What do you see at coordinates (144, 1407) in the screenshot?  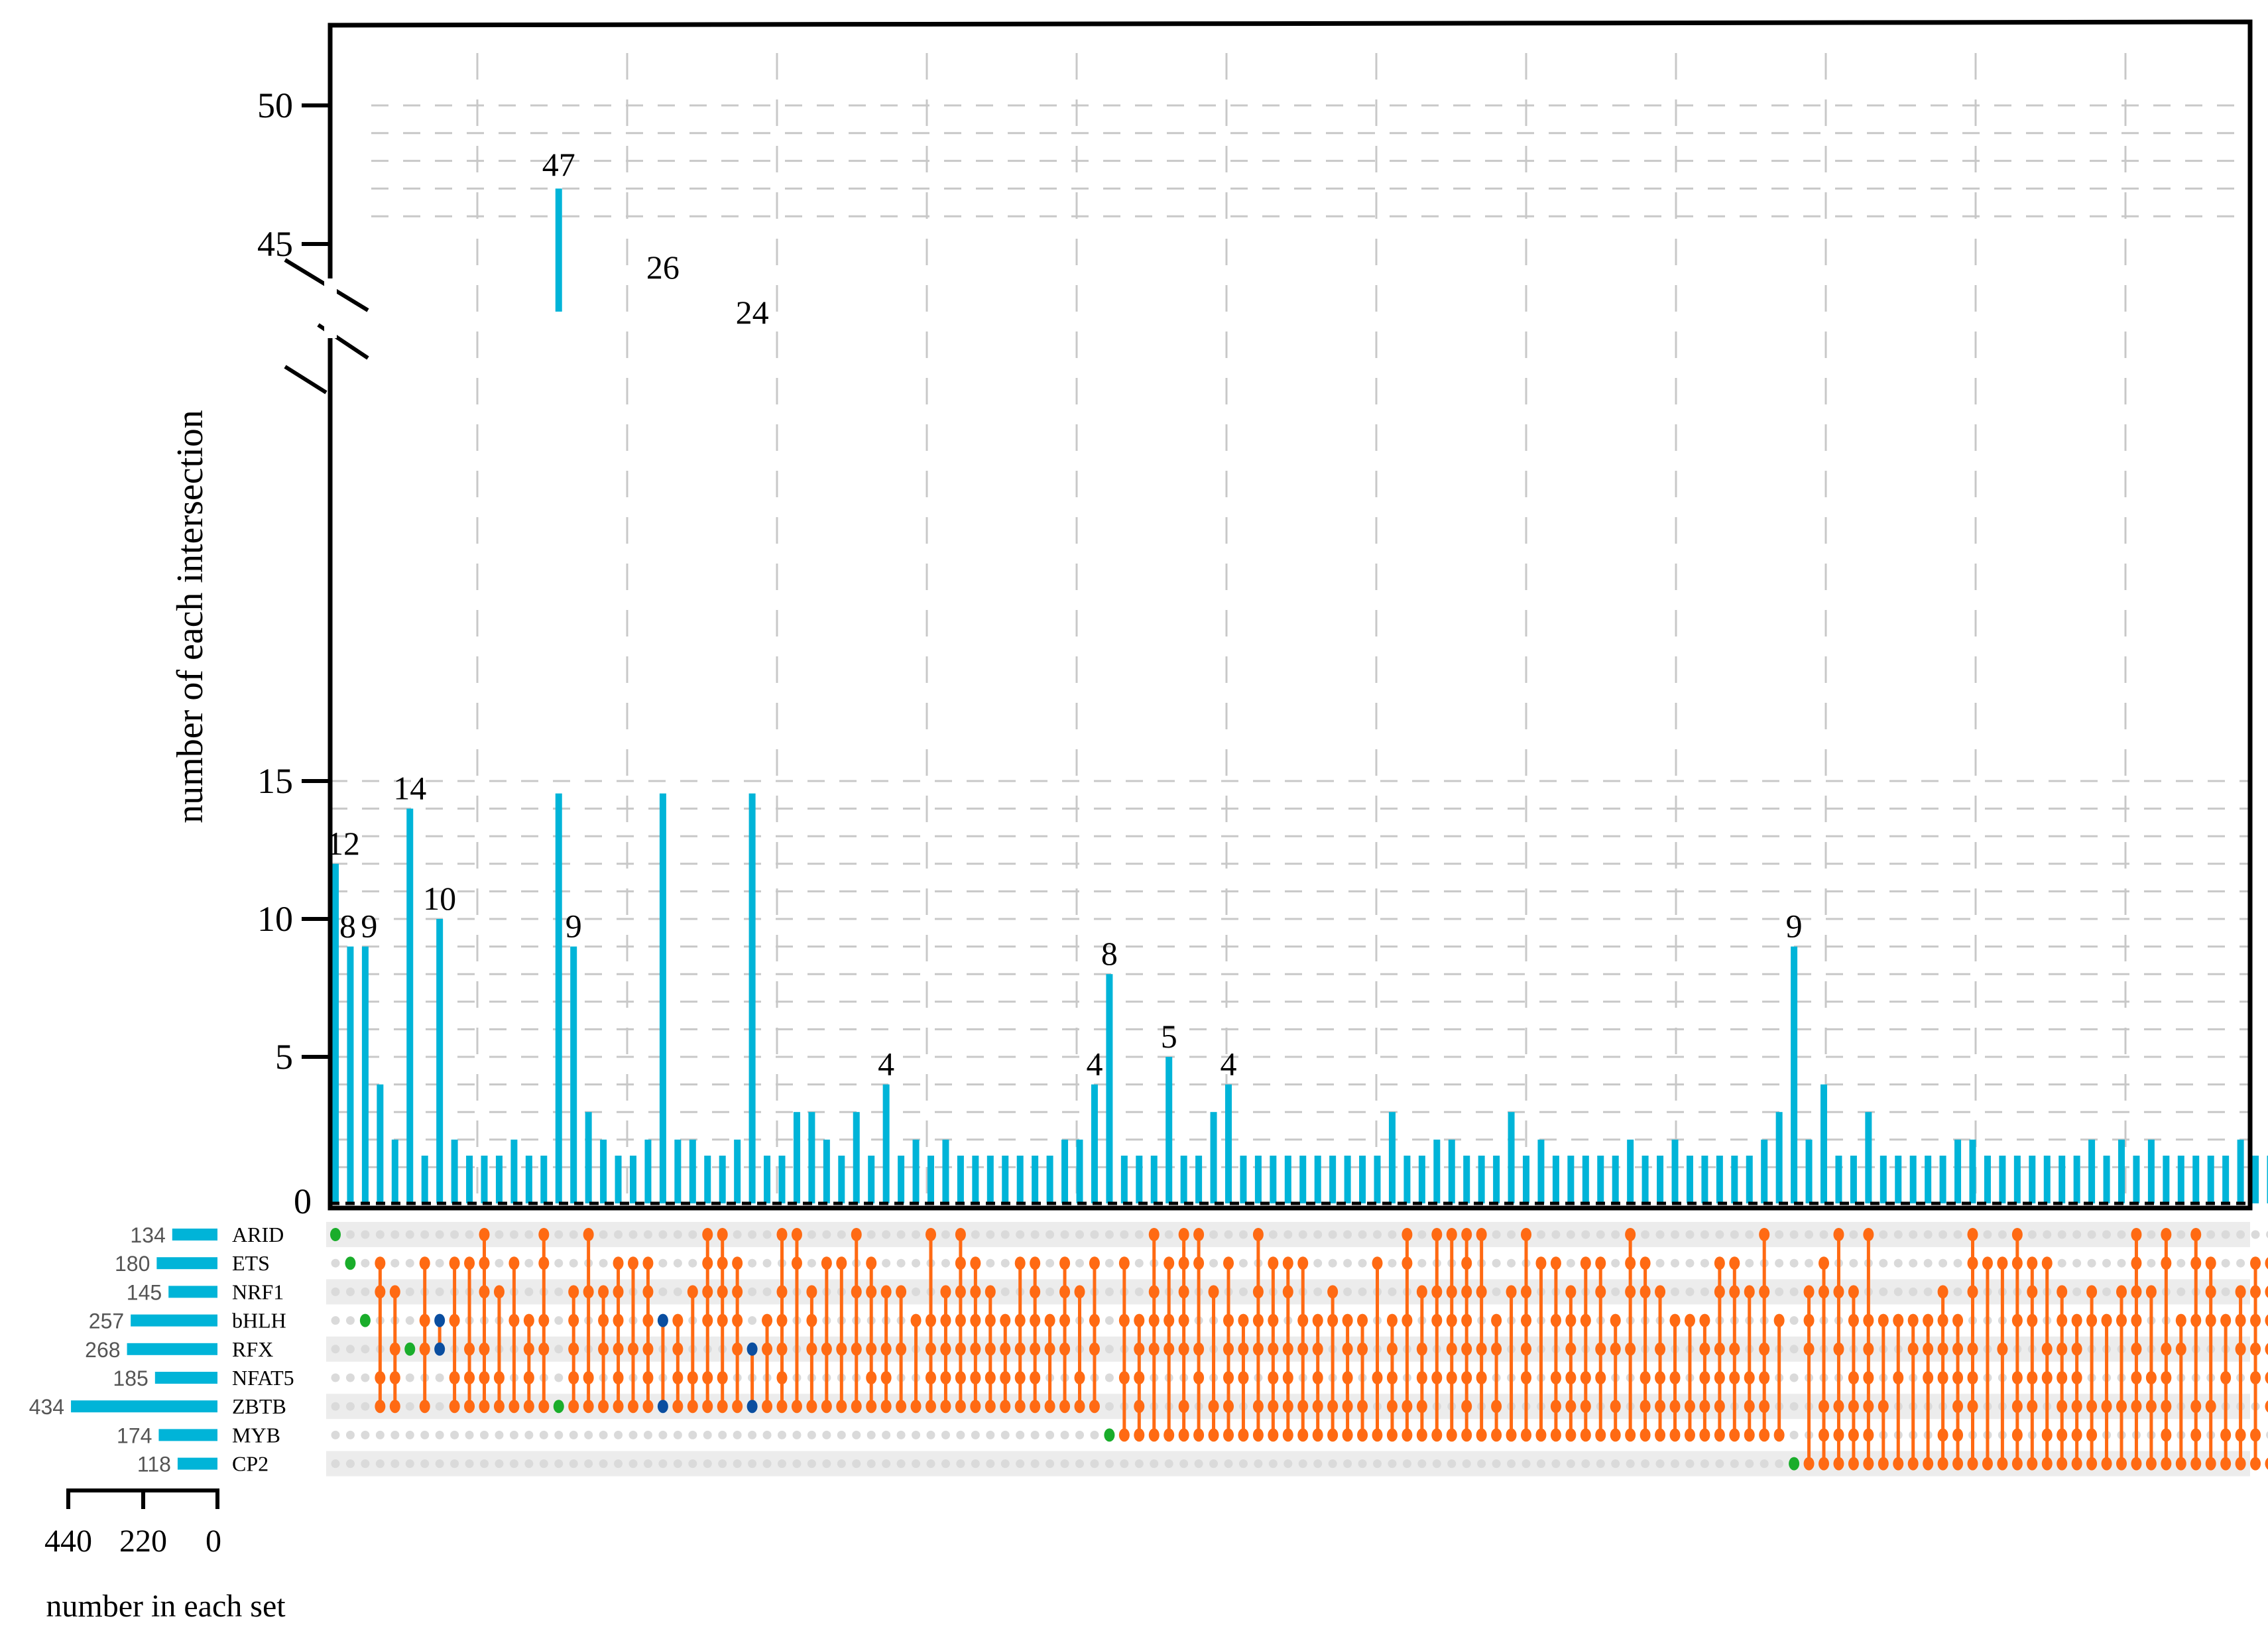 I see `set-size-bar` at bounding box center [144, 1407].